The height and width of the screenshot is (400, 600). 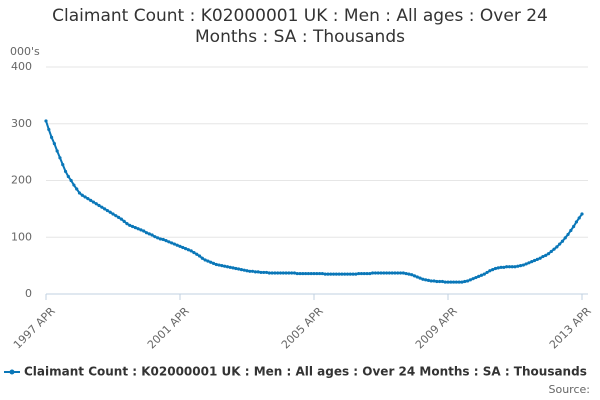 I want to click on x-tick-label: 2001 APR, so click(x=168, y=327).